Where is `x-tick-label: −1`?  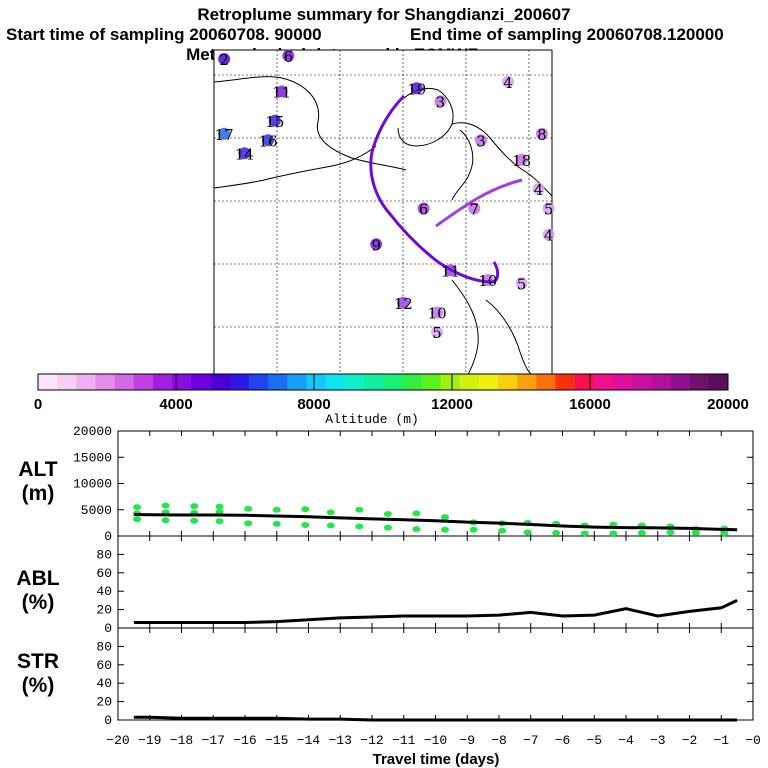 x-tick-label: −1 is located at coordinates (721, 740).